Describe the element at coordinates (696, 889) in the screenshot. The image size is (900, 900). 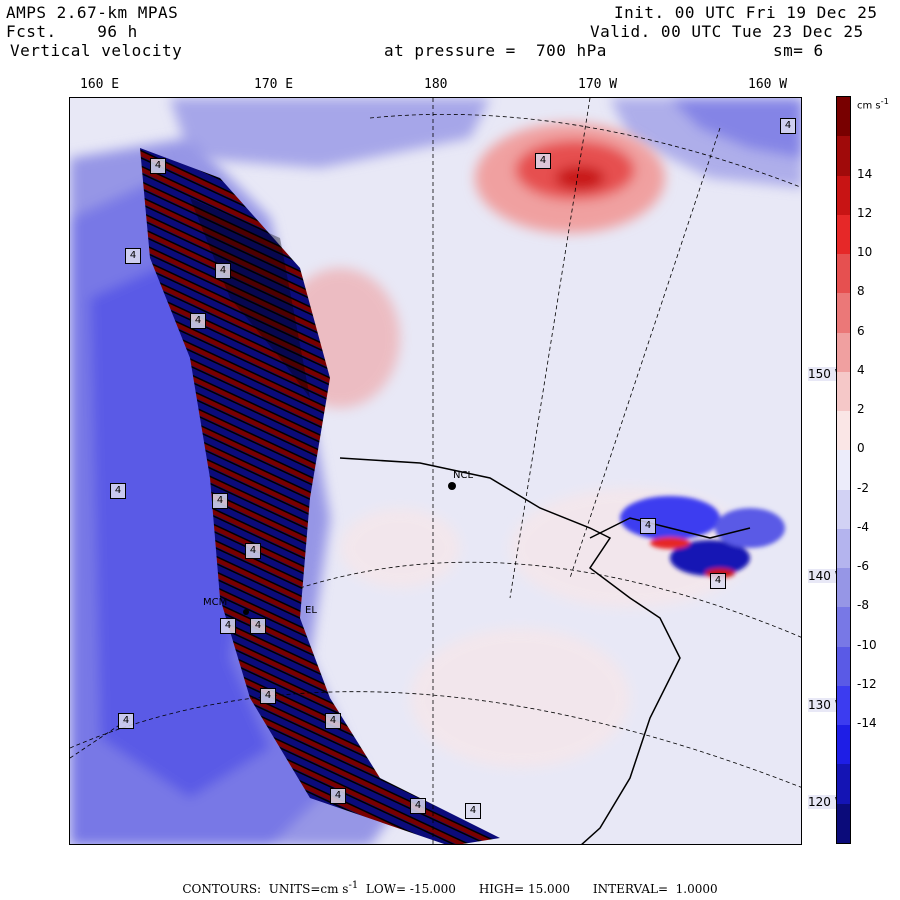
I see `footer-interval: 1.0000` at that location.